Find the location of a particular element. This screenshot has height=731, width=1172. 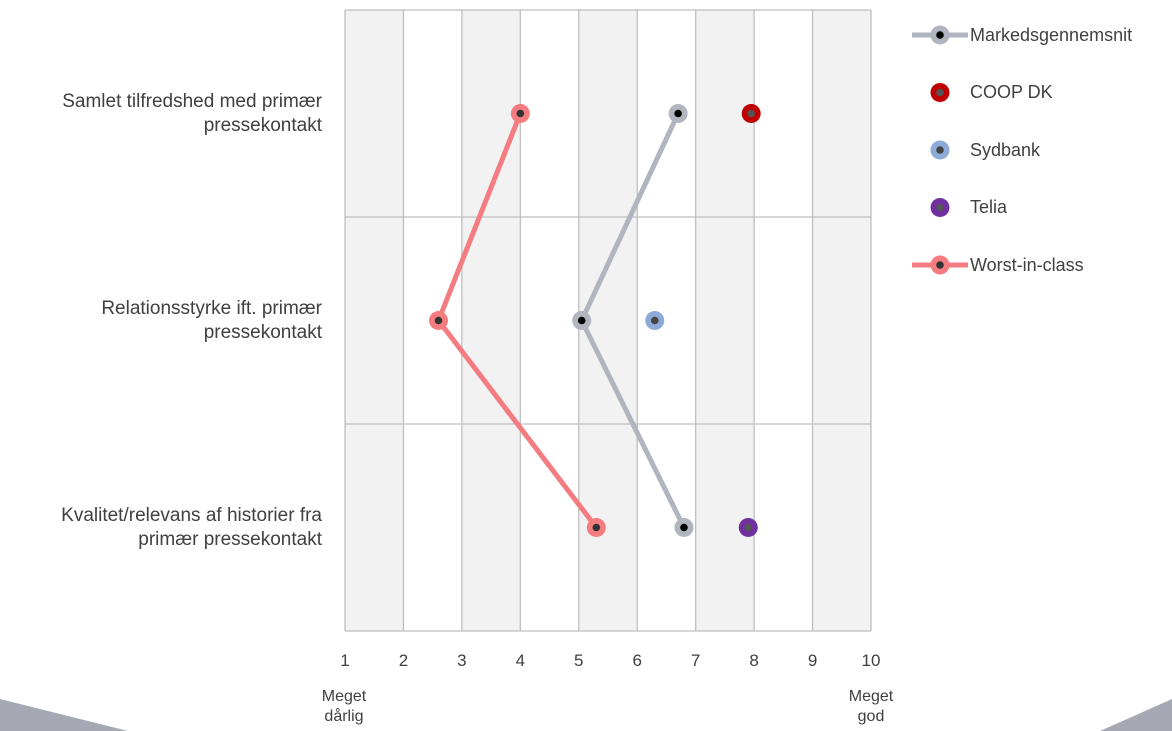

legend-label: Markedsgennemsnit is located at coordinates (1051, 34).